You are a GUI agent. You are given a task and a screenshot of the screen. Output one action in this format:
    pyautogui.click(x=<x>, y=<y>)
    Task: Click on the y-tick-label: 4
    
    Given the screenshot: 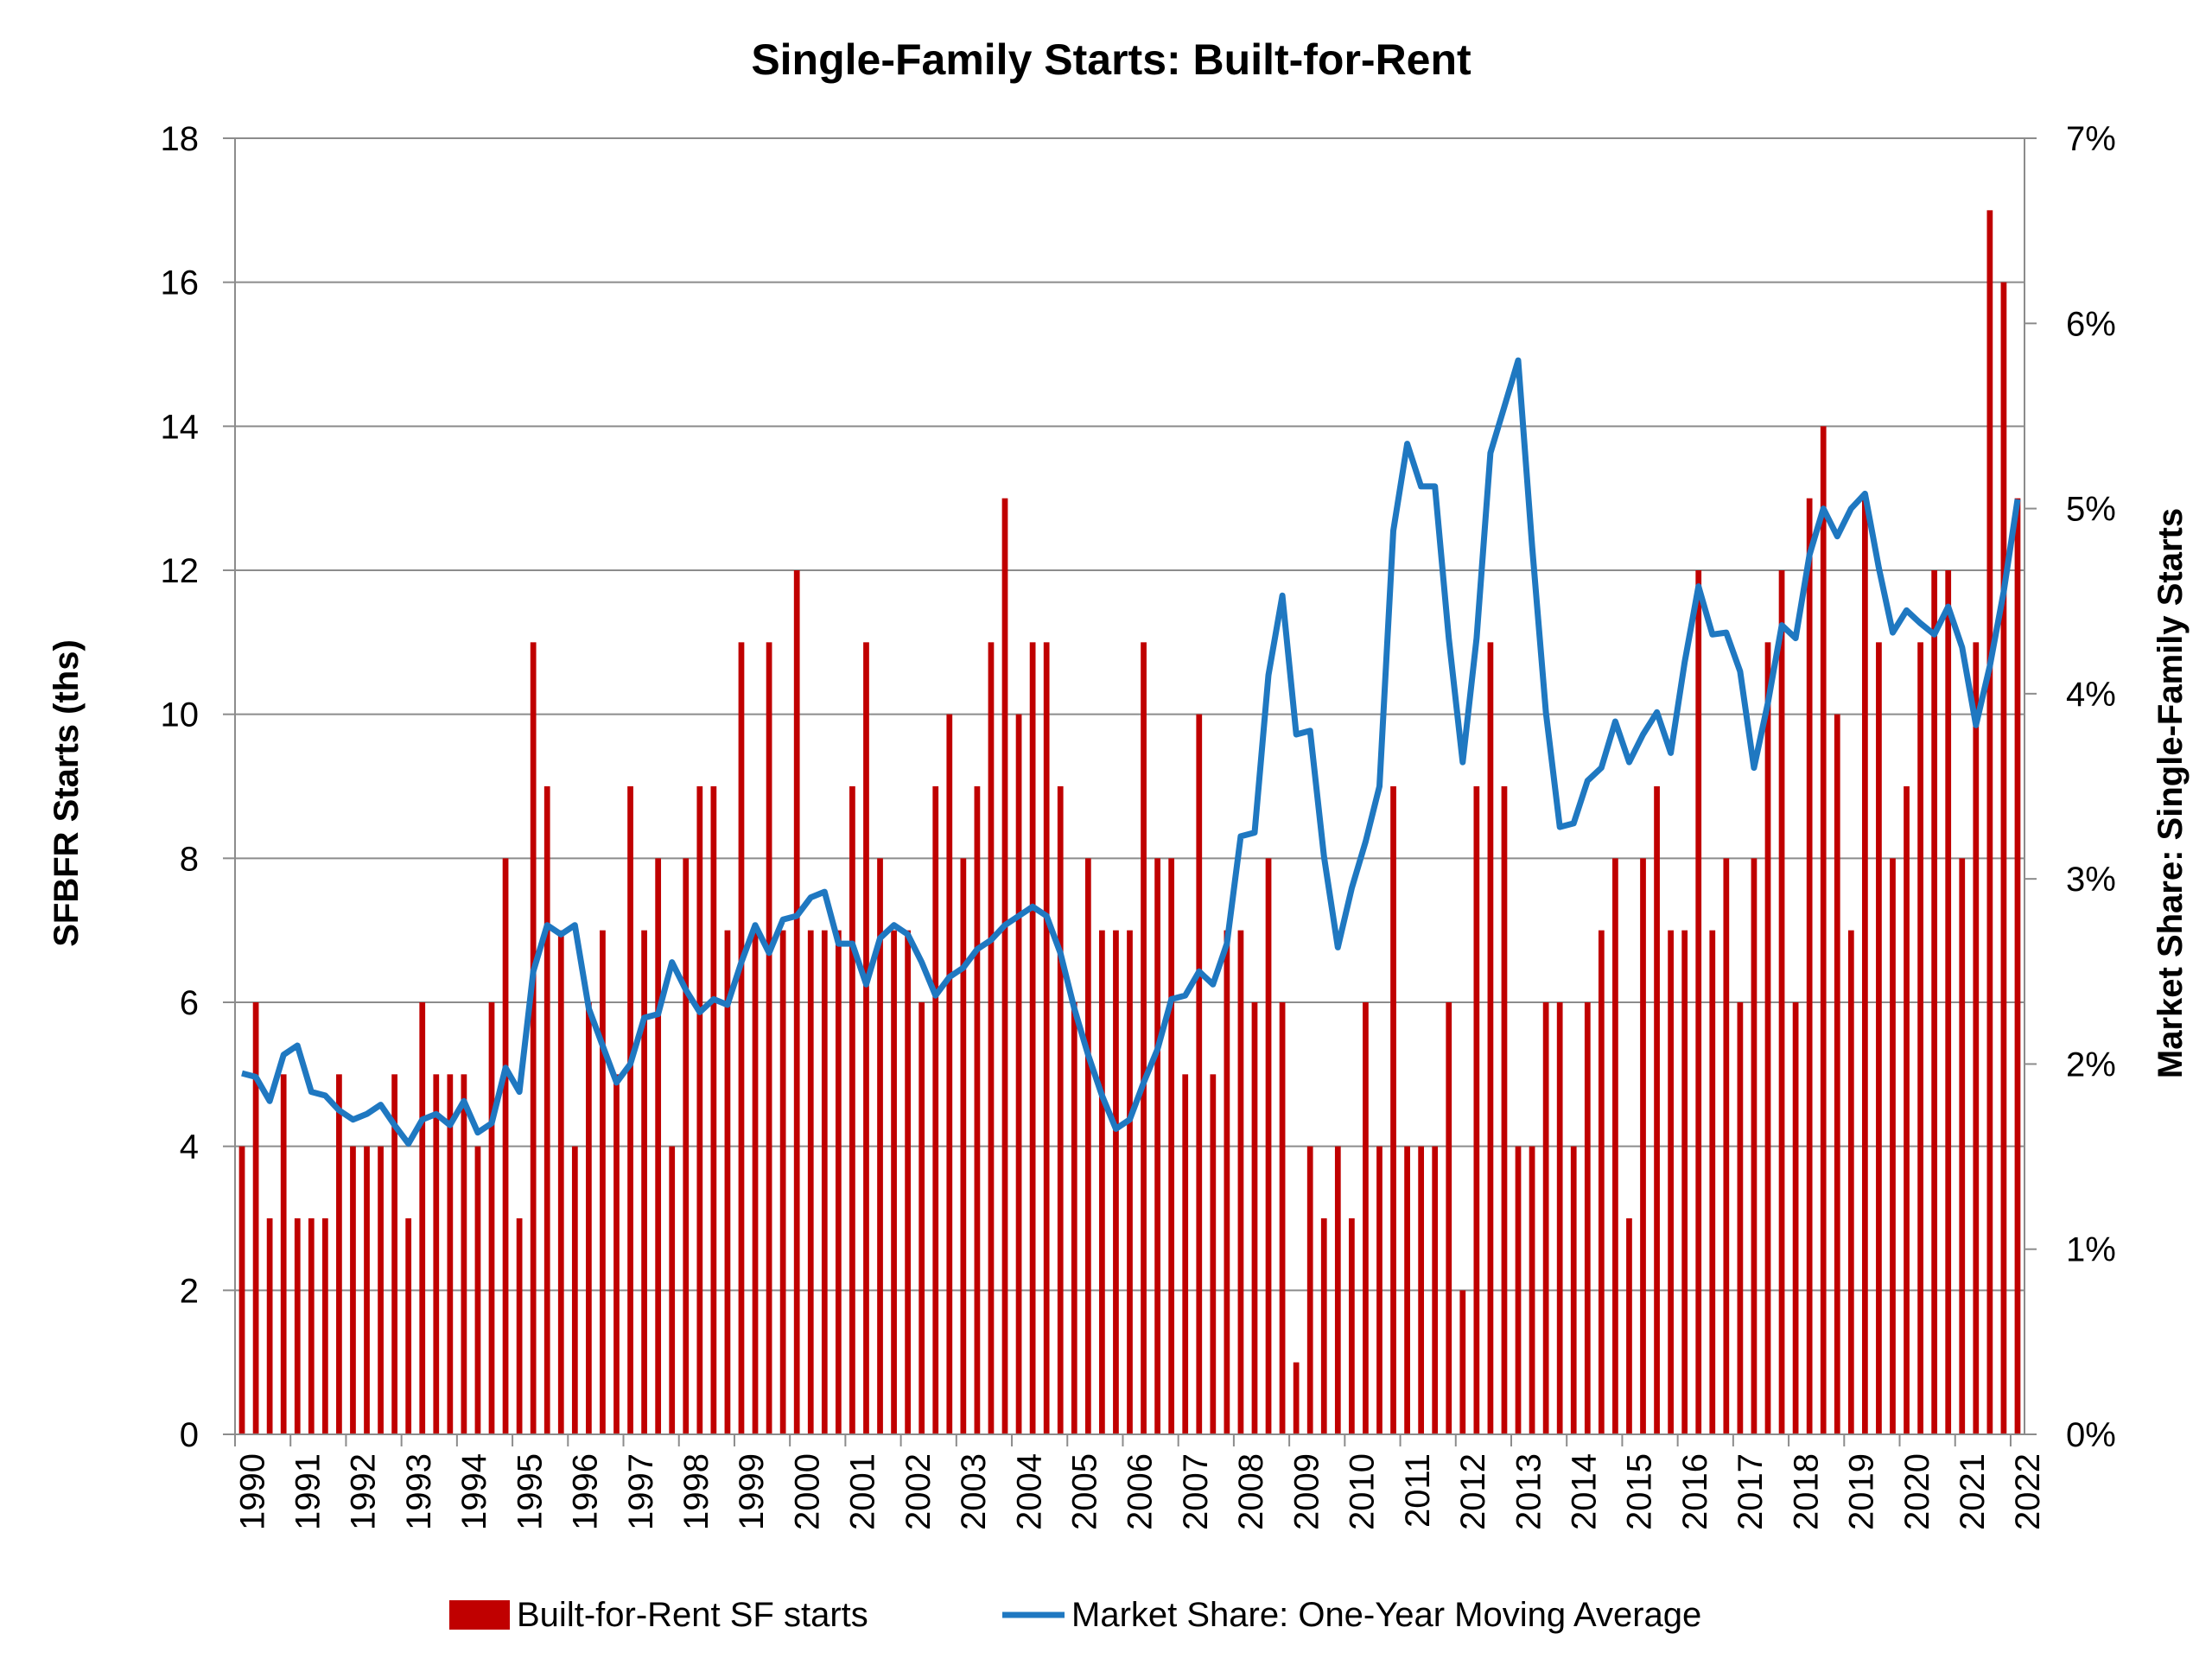 What is the action you would take?
    pyautogui.click(x=189, y=1147)
    